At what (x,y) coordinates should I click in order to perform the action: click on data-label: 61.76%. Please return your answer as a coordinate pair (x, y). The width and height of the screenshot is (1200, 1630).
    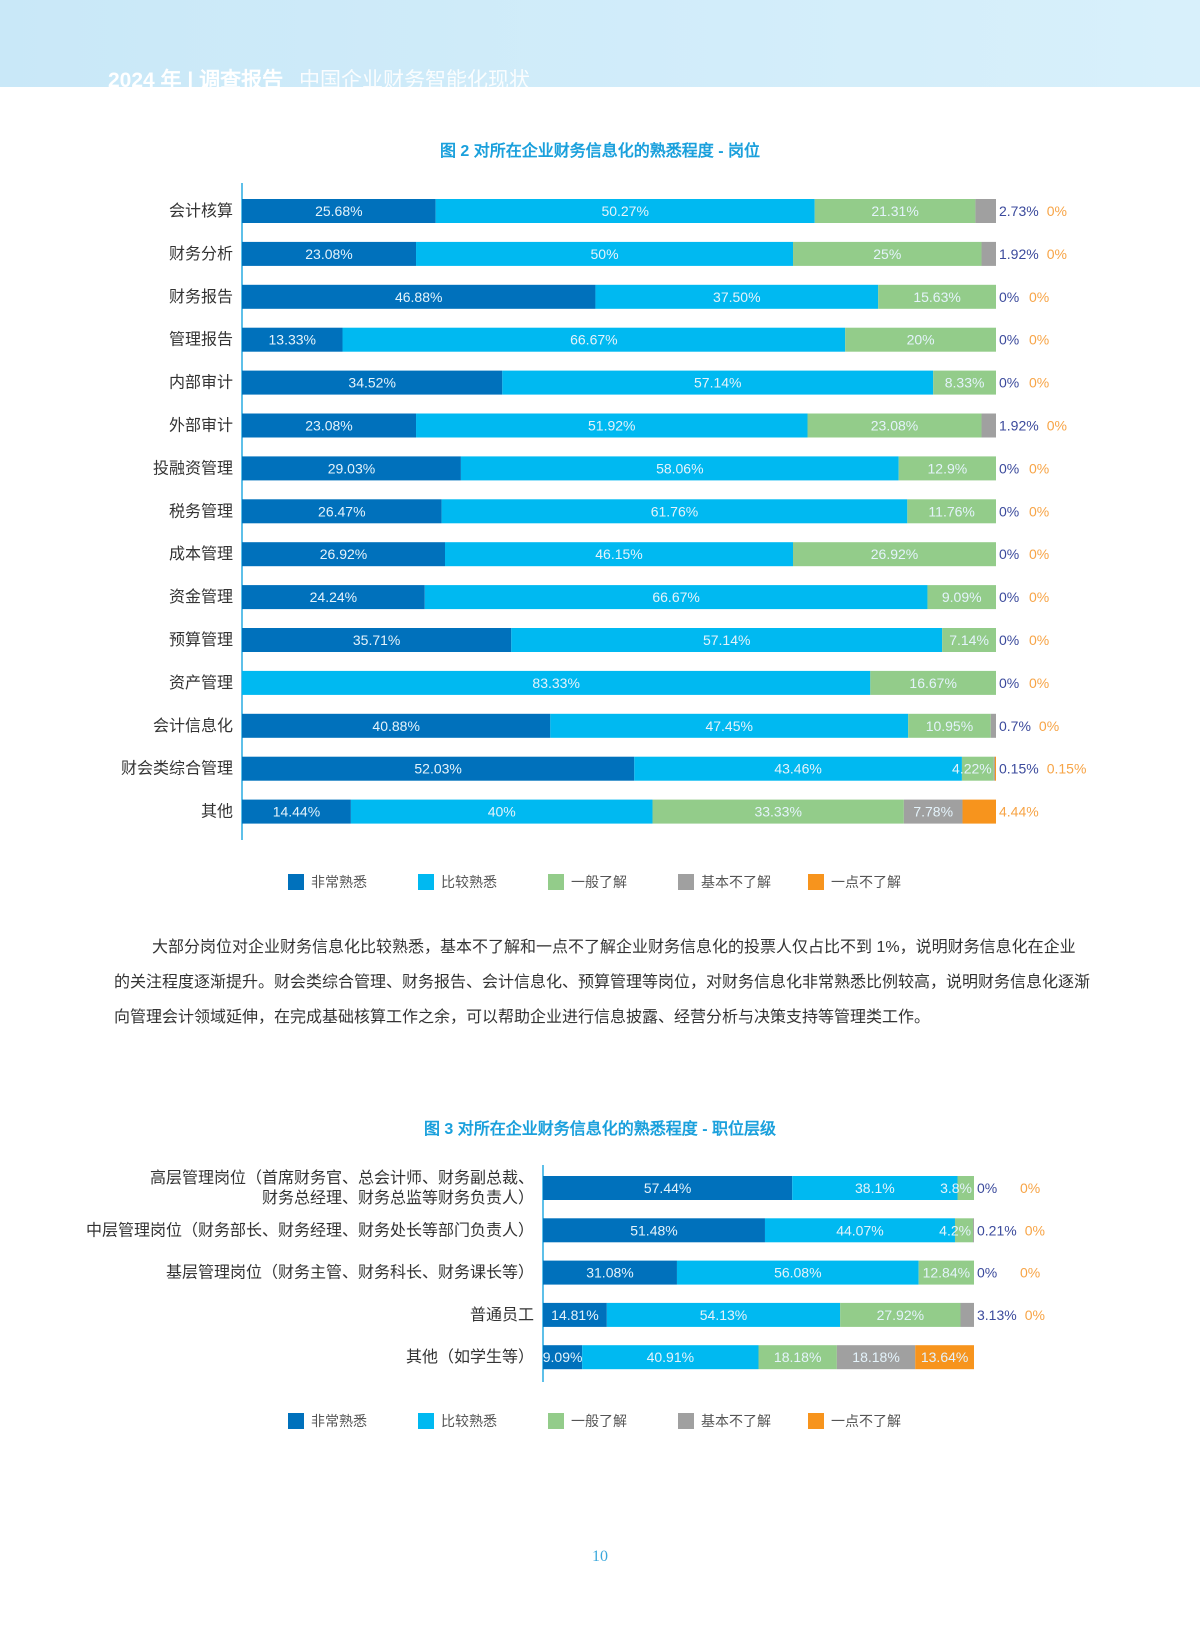
    Looking at the image, I should click on (674, 511).